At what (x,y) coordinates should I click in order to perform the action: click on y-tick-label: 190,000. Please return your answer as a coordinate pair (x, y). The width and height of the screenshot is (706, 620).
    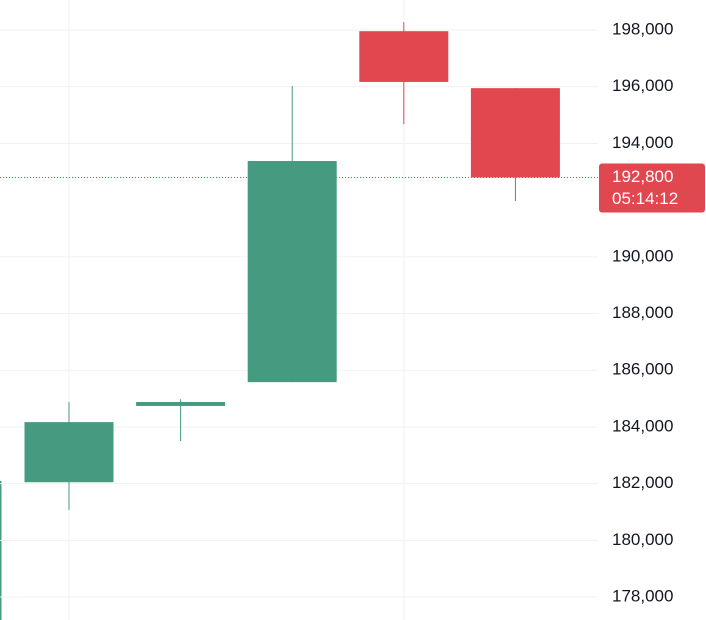
    Looking at the image, I should click on (642, 255).